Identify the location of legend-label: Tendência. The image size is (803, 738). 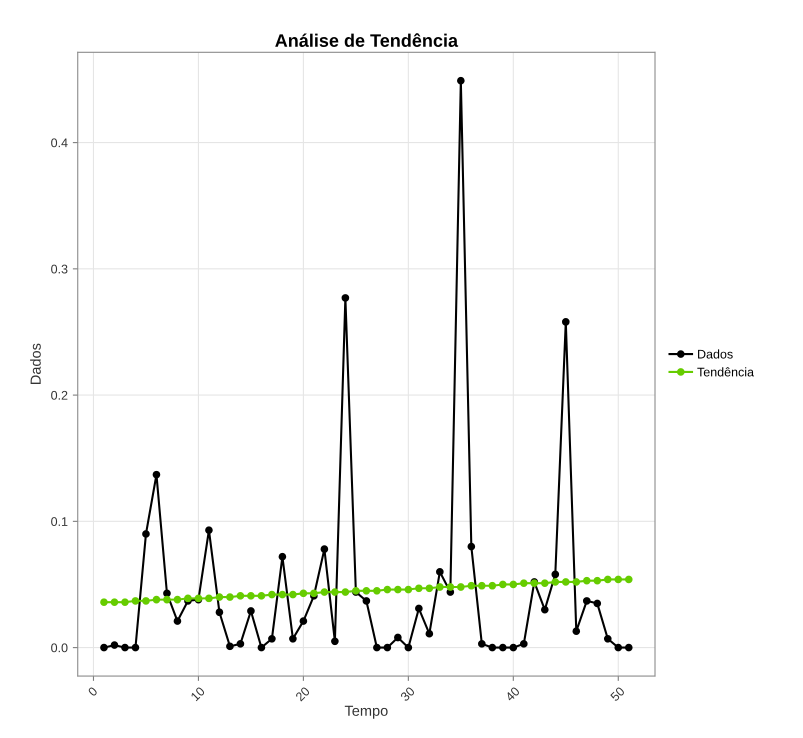
(725, 371).